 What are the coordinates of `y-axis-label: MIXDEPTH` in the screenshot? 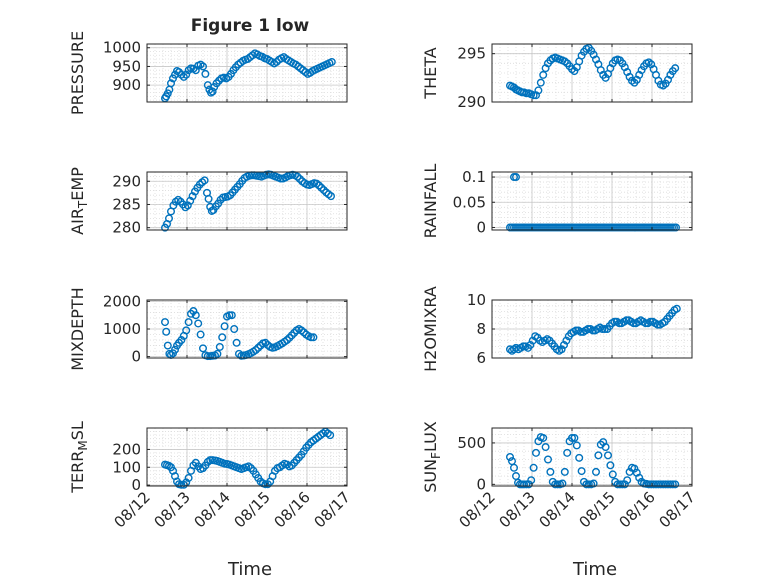 It's located at (77, 328).